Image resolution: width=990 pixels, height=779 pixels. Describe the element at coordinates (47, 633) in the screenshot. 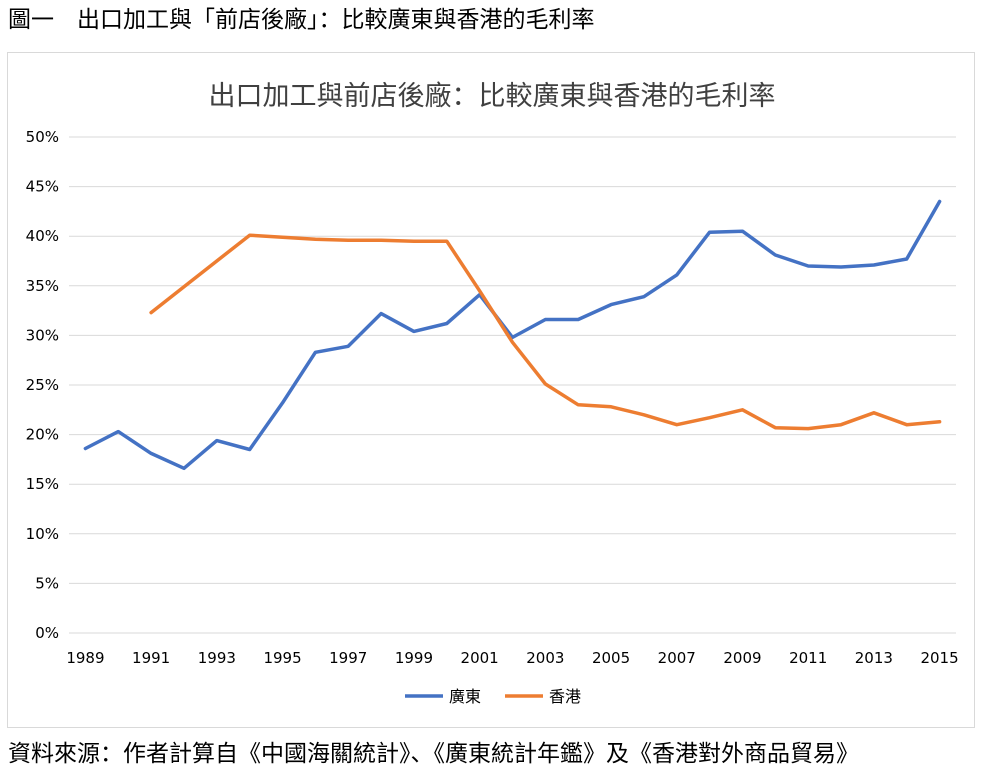

I see `y-tick-label: 0%` at that location.